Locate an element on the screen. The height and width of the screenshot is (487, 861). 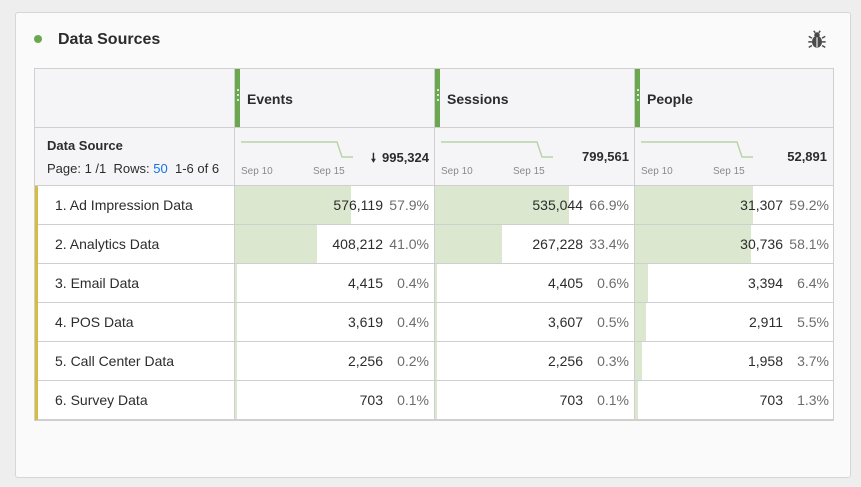
column-header-people: People is located at coordinates (734, 98).